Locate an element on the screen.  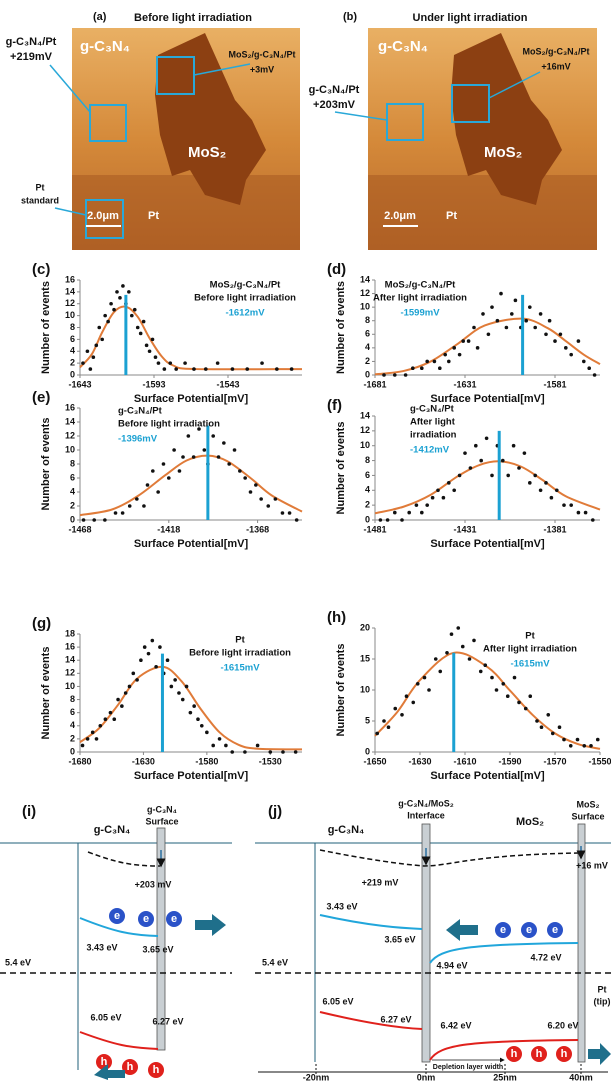
x-tick-label: -1550 is located at coordinates (599, 761).